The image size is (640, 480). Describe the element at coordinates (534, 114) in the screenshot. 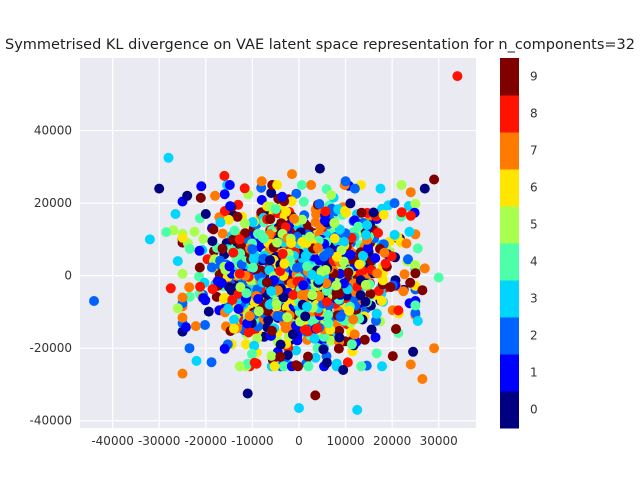

I see `colorbar-label: 8` at that location.